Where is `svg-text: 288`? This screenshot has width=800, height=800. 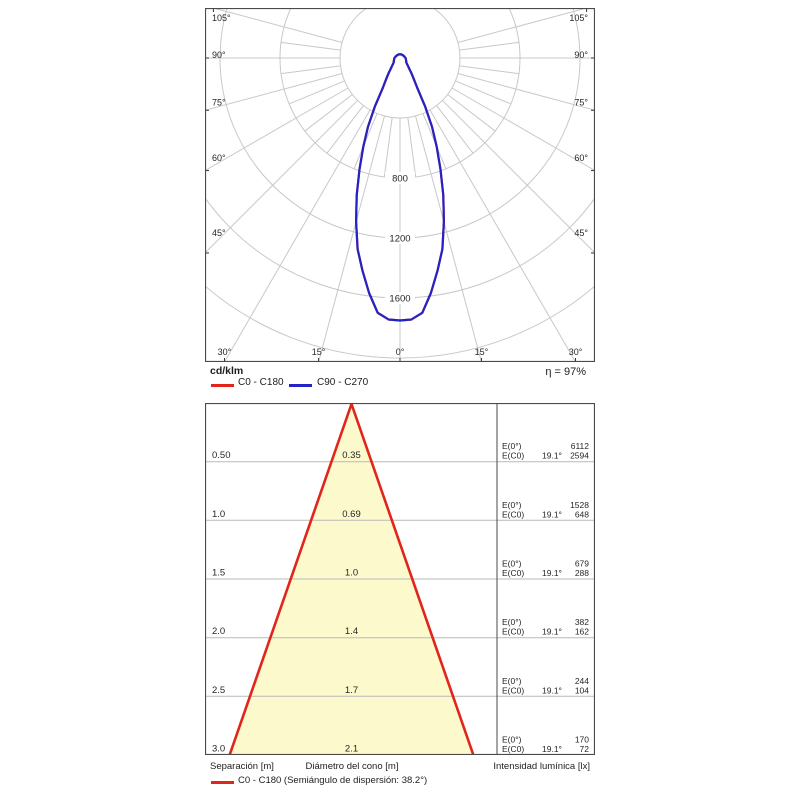
svg-text: 288 is located at coordinates (582, 573).